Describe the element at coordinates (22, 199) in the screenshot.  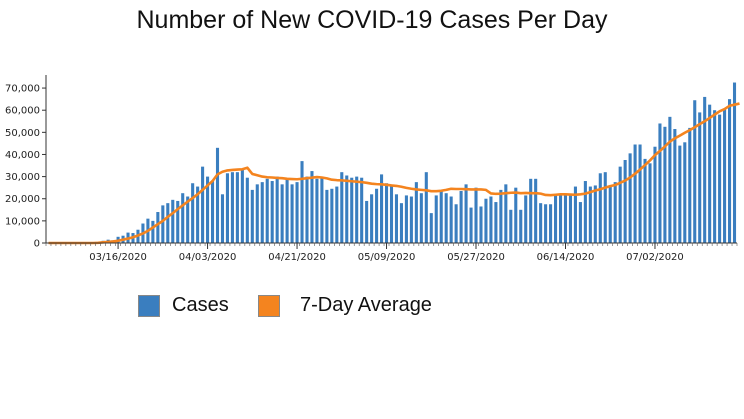
I see `y-tick-label: 20,000` at that location.